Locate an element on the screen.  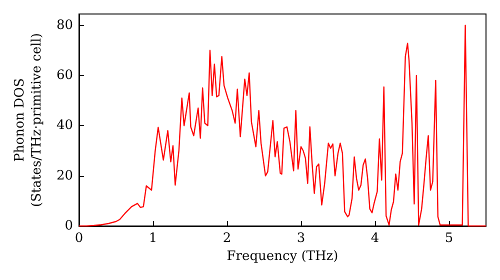
x-tick-label: 0 is located at coordinates (79, 238).